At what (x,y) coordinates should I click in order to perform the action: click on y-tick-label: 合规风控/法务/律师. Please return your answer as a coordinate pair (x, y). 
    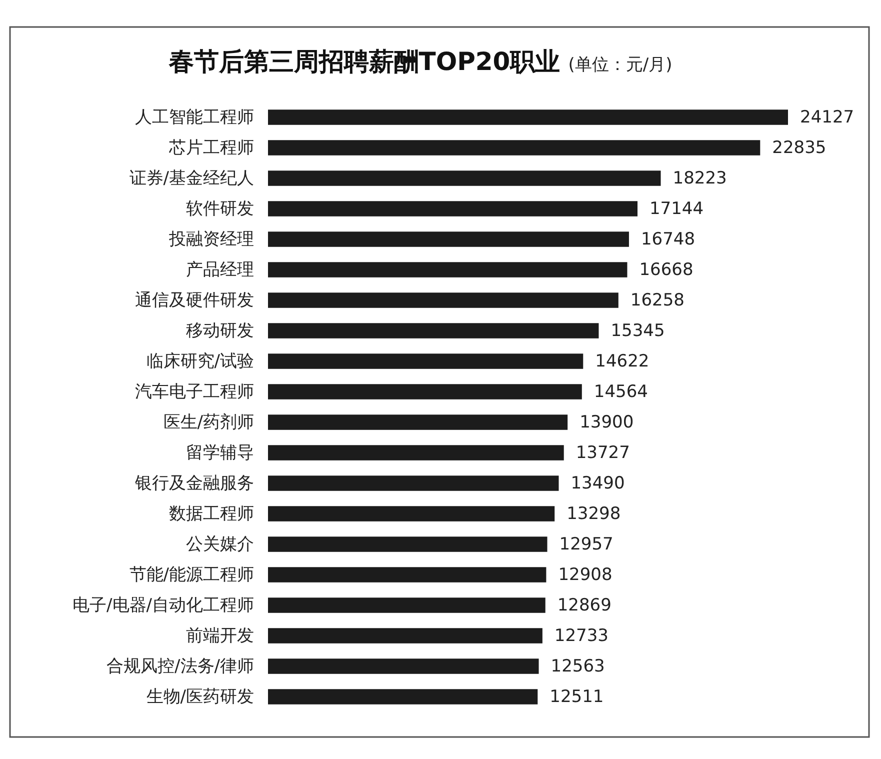
    Looking at the image, I should click on (180, 666).